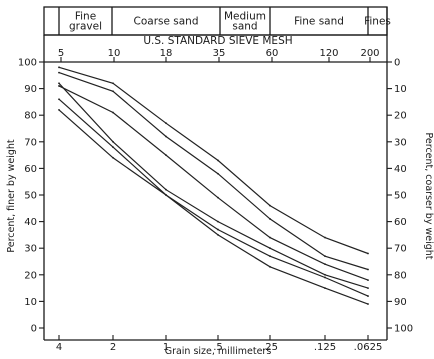 The height and width of the screenshot is (359, 434). Describe the element at coordinates (400, 302) in the screenshot. I see `y-right-tick-label-90: 90` at that location.